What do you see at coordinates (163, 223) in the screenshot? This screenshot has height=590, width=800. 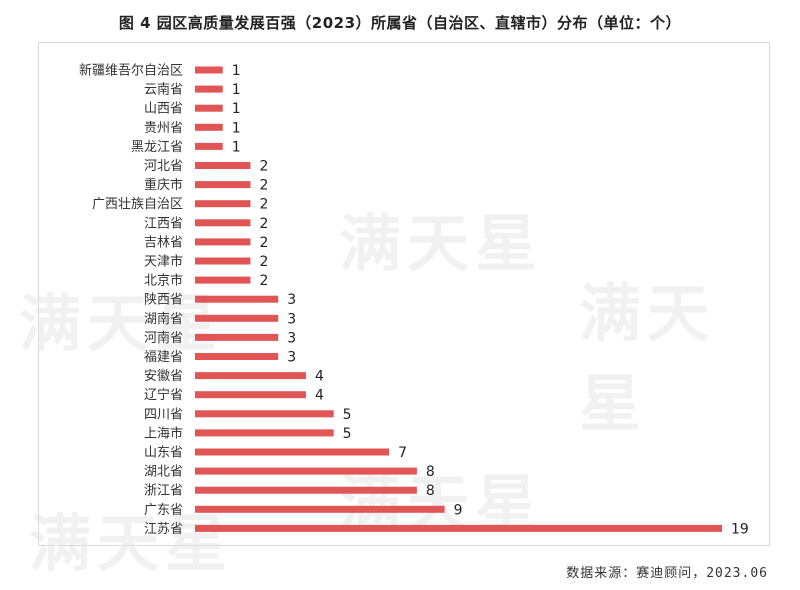 I see `category-label: 江西省` at bounding box center [163, 223].